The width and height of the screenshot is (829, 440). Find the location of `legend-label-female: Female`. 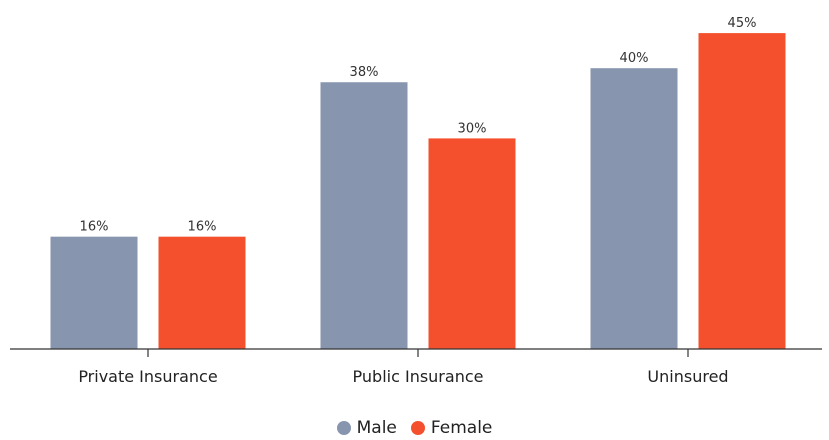

legend-label-female: Female is located at coordinates (461, 428).